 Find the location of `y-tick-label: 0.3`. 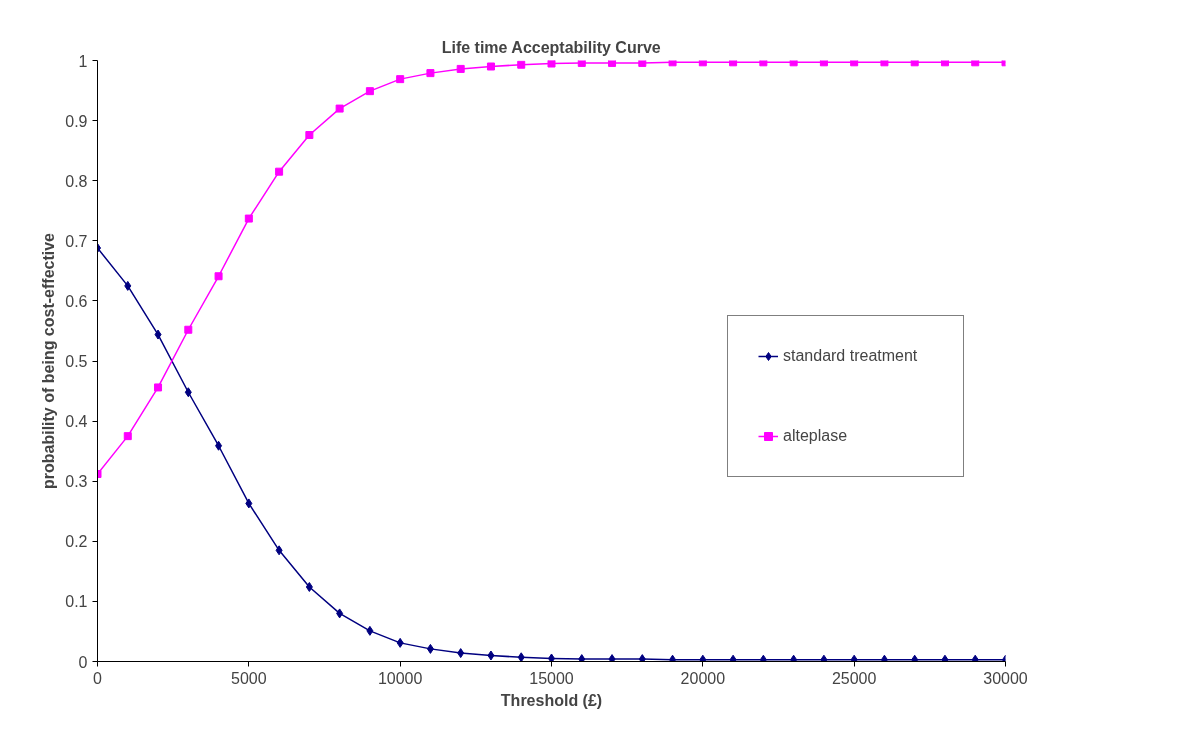

y-tick-label: 0.3 is located at coordinates (76, 482).